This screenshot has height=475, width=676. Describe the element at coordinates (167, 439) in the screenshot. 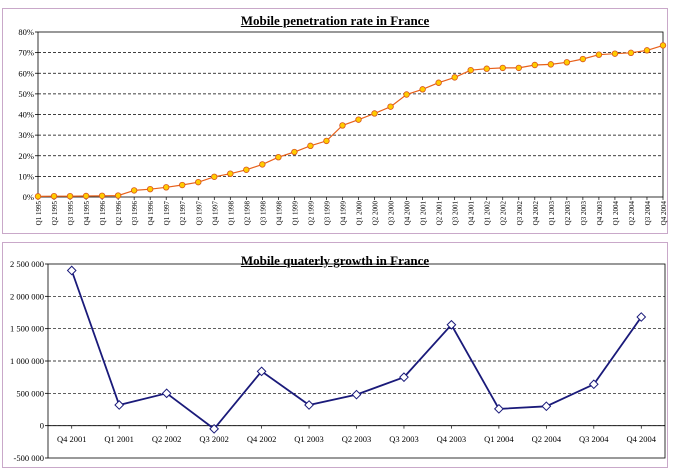

I see `x-tick-label: Q2 2002` at that location.